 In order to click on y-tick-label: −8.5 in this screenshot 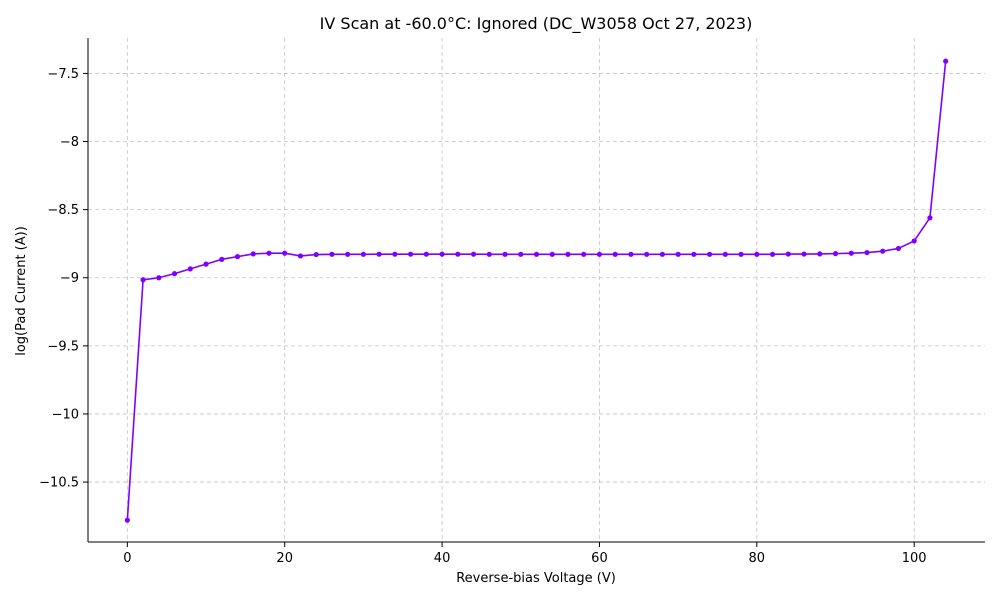, I will do `click(63, 210)`.